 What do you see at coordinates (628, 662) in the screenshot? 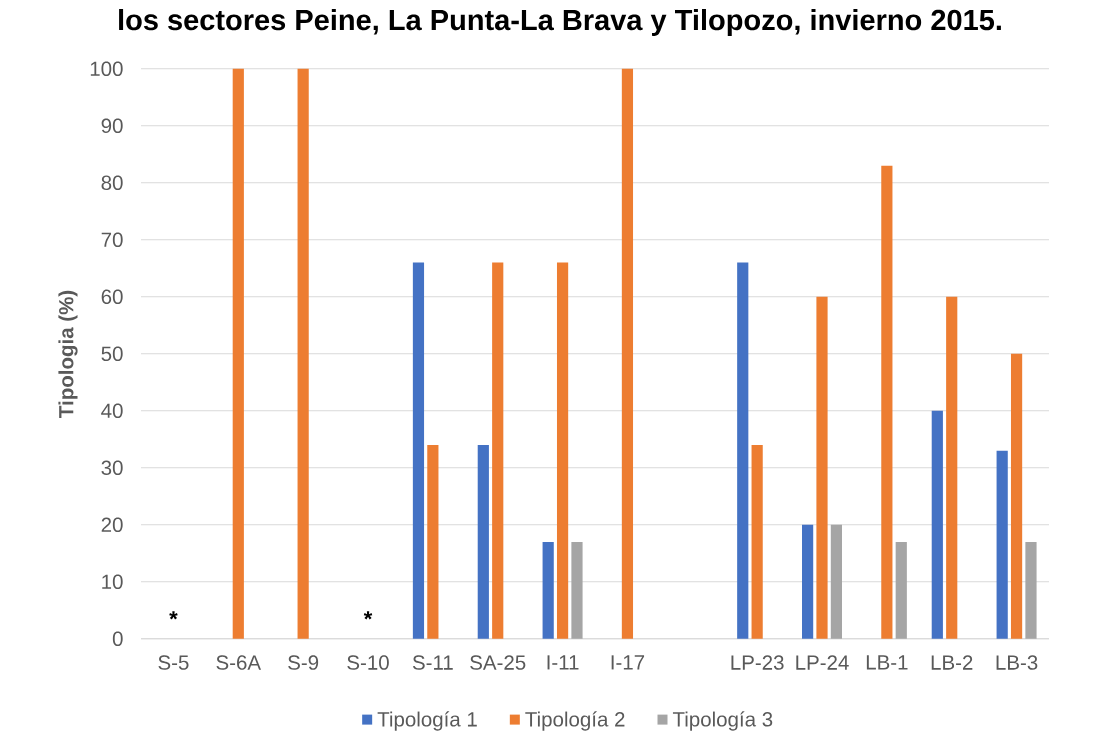
I see `x-tick-label: I-17` at bounding box center [628, 662].